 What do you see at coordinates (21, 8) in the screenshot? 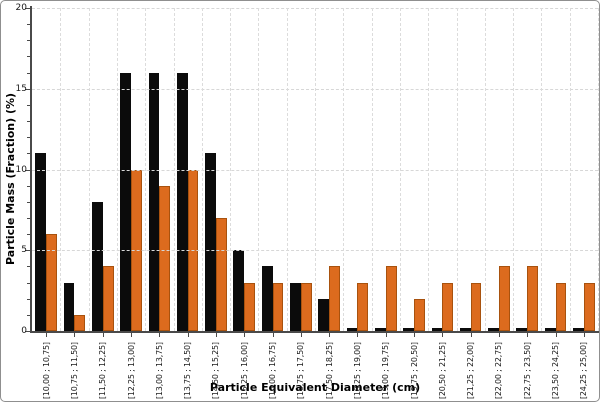
I see `y-axis-tick-label: 20` at bounding box center [21, 8].